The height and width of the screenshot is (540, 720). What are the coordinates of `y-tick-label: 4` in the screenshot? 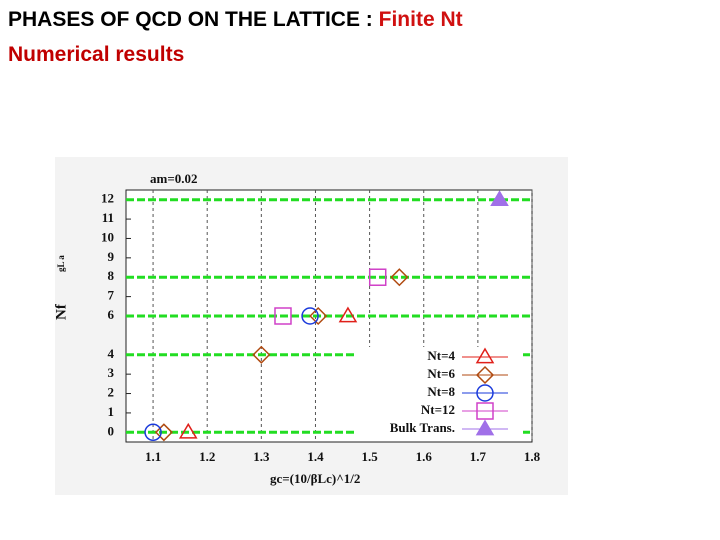 It's located at (111, 353).